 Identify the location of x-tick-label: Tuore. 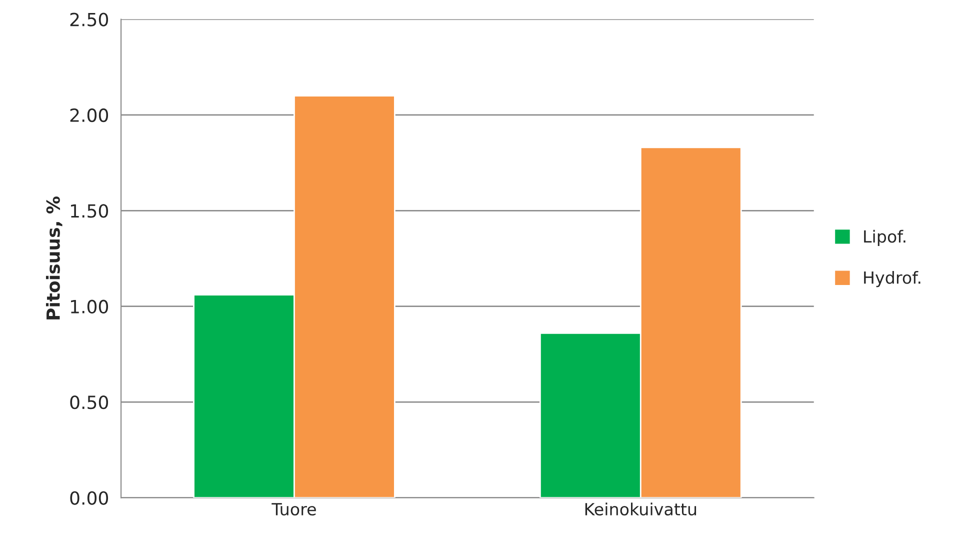
(294, 509).